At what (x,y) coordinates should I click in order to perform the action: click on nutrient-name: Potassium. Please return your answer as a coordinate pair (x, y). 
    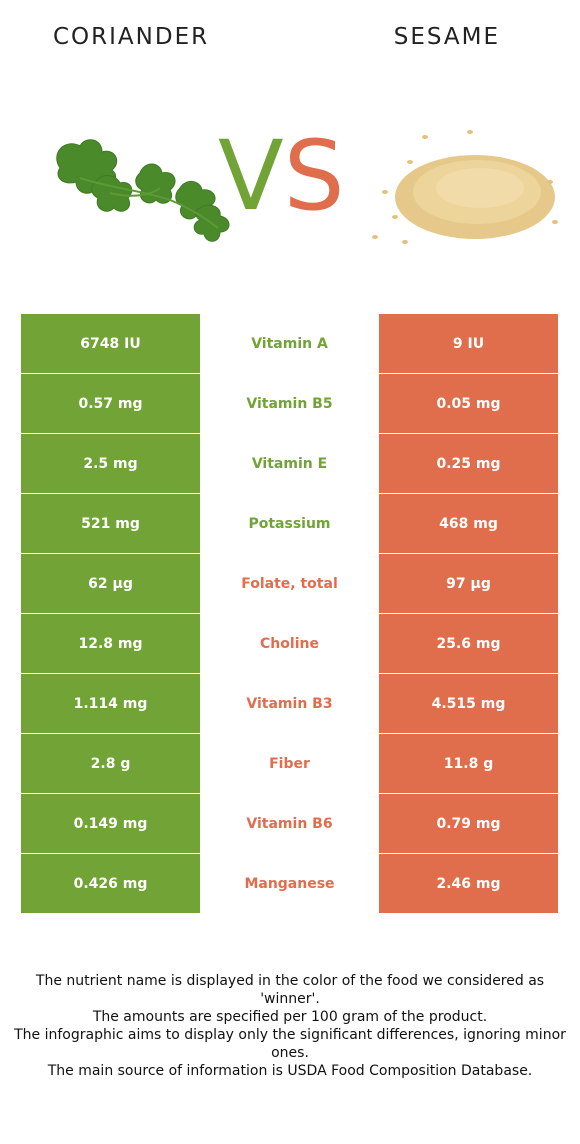
    Looking at the image, I should click on (289, 523).